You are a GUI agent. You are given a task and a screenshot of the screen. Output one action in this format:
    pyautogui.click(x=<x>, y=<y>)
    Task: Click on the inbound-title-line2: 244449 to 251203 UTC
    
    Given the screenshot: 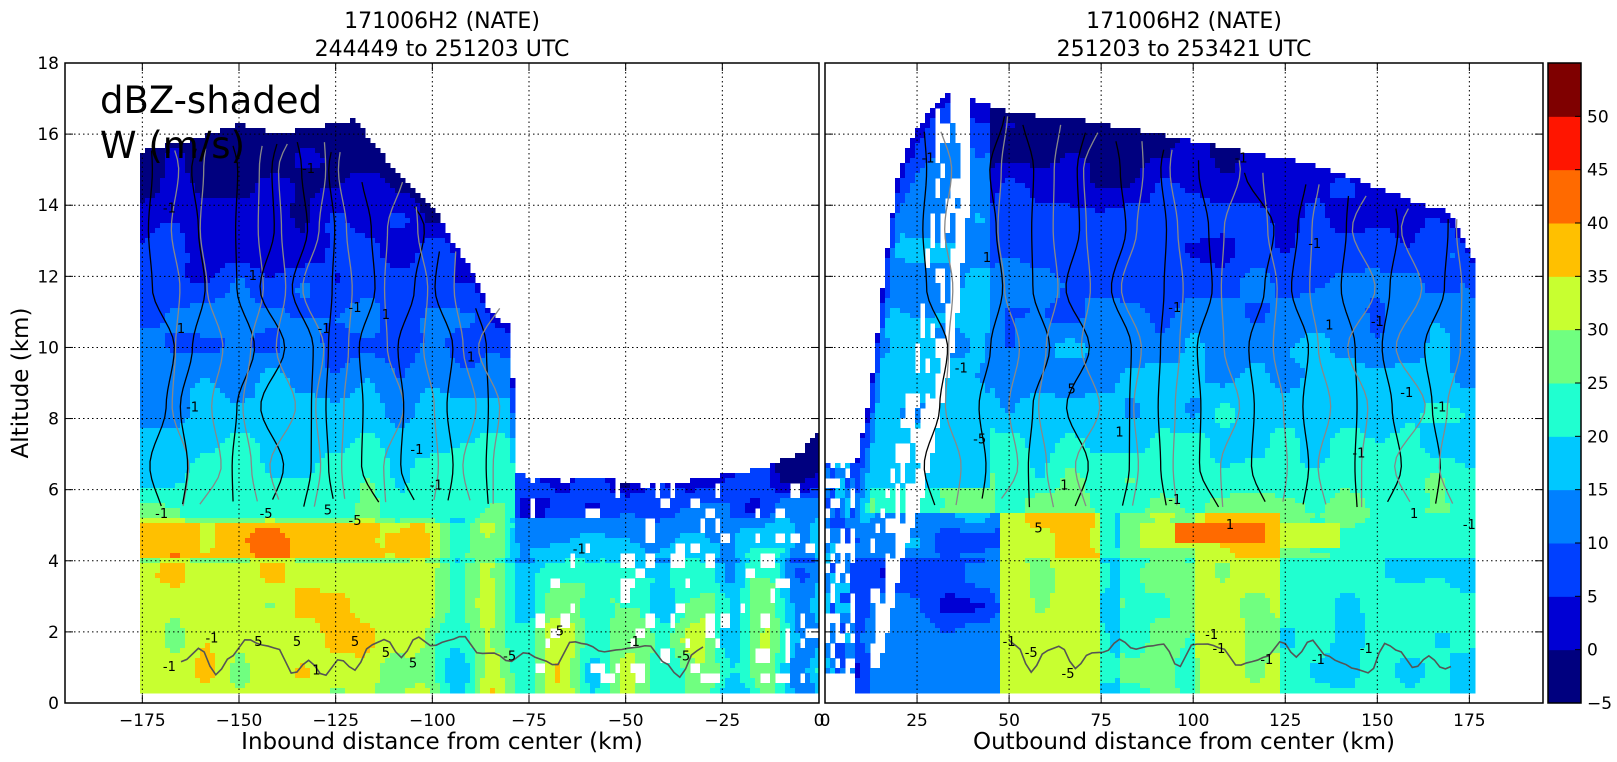 What is the action you would take?
    pyautogui.click(x=442, y=49)
    